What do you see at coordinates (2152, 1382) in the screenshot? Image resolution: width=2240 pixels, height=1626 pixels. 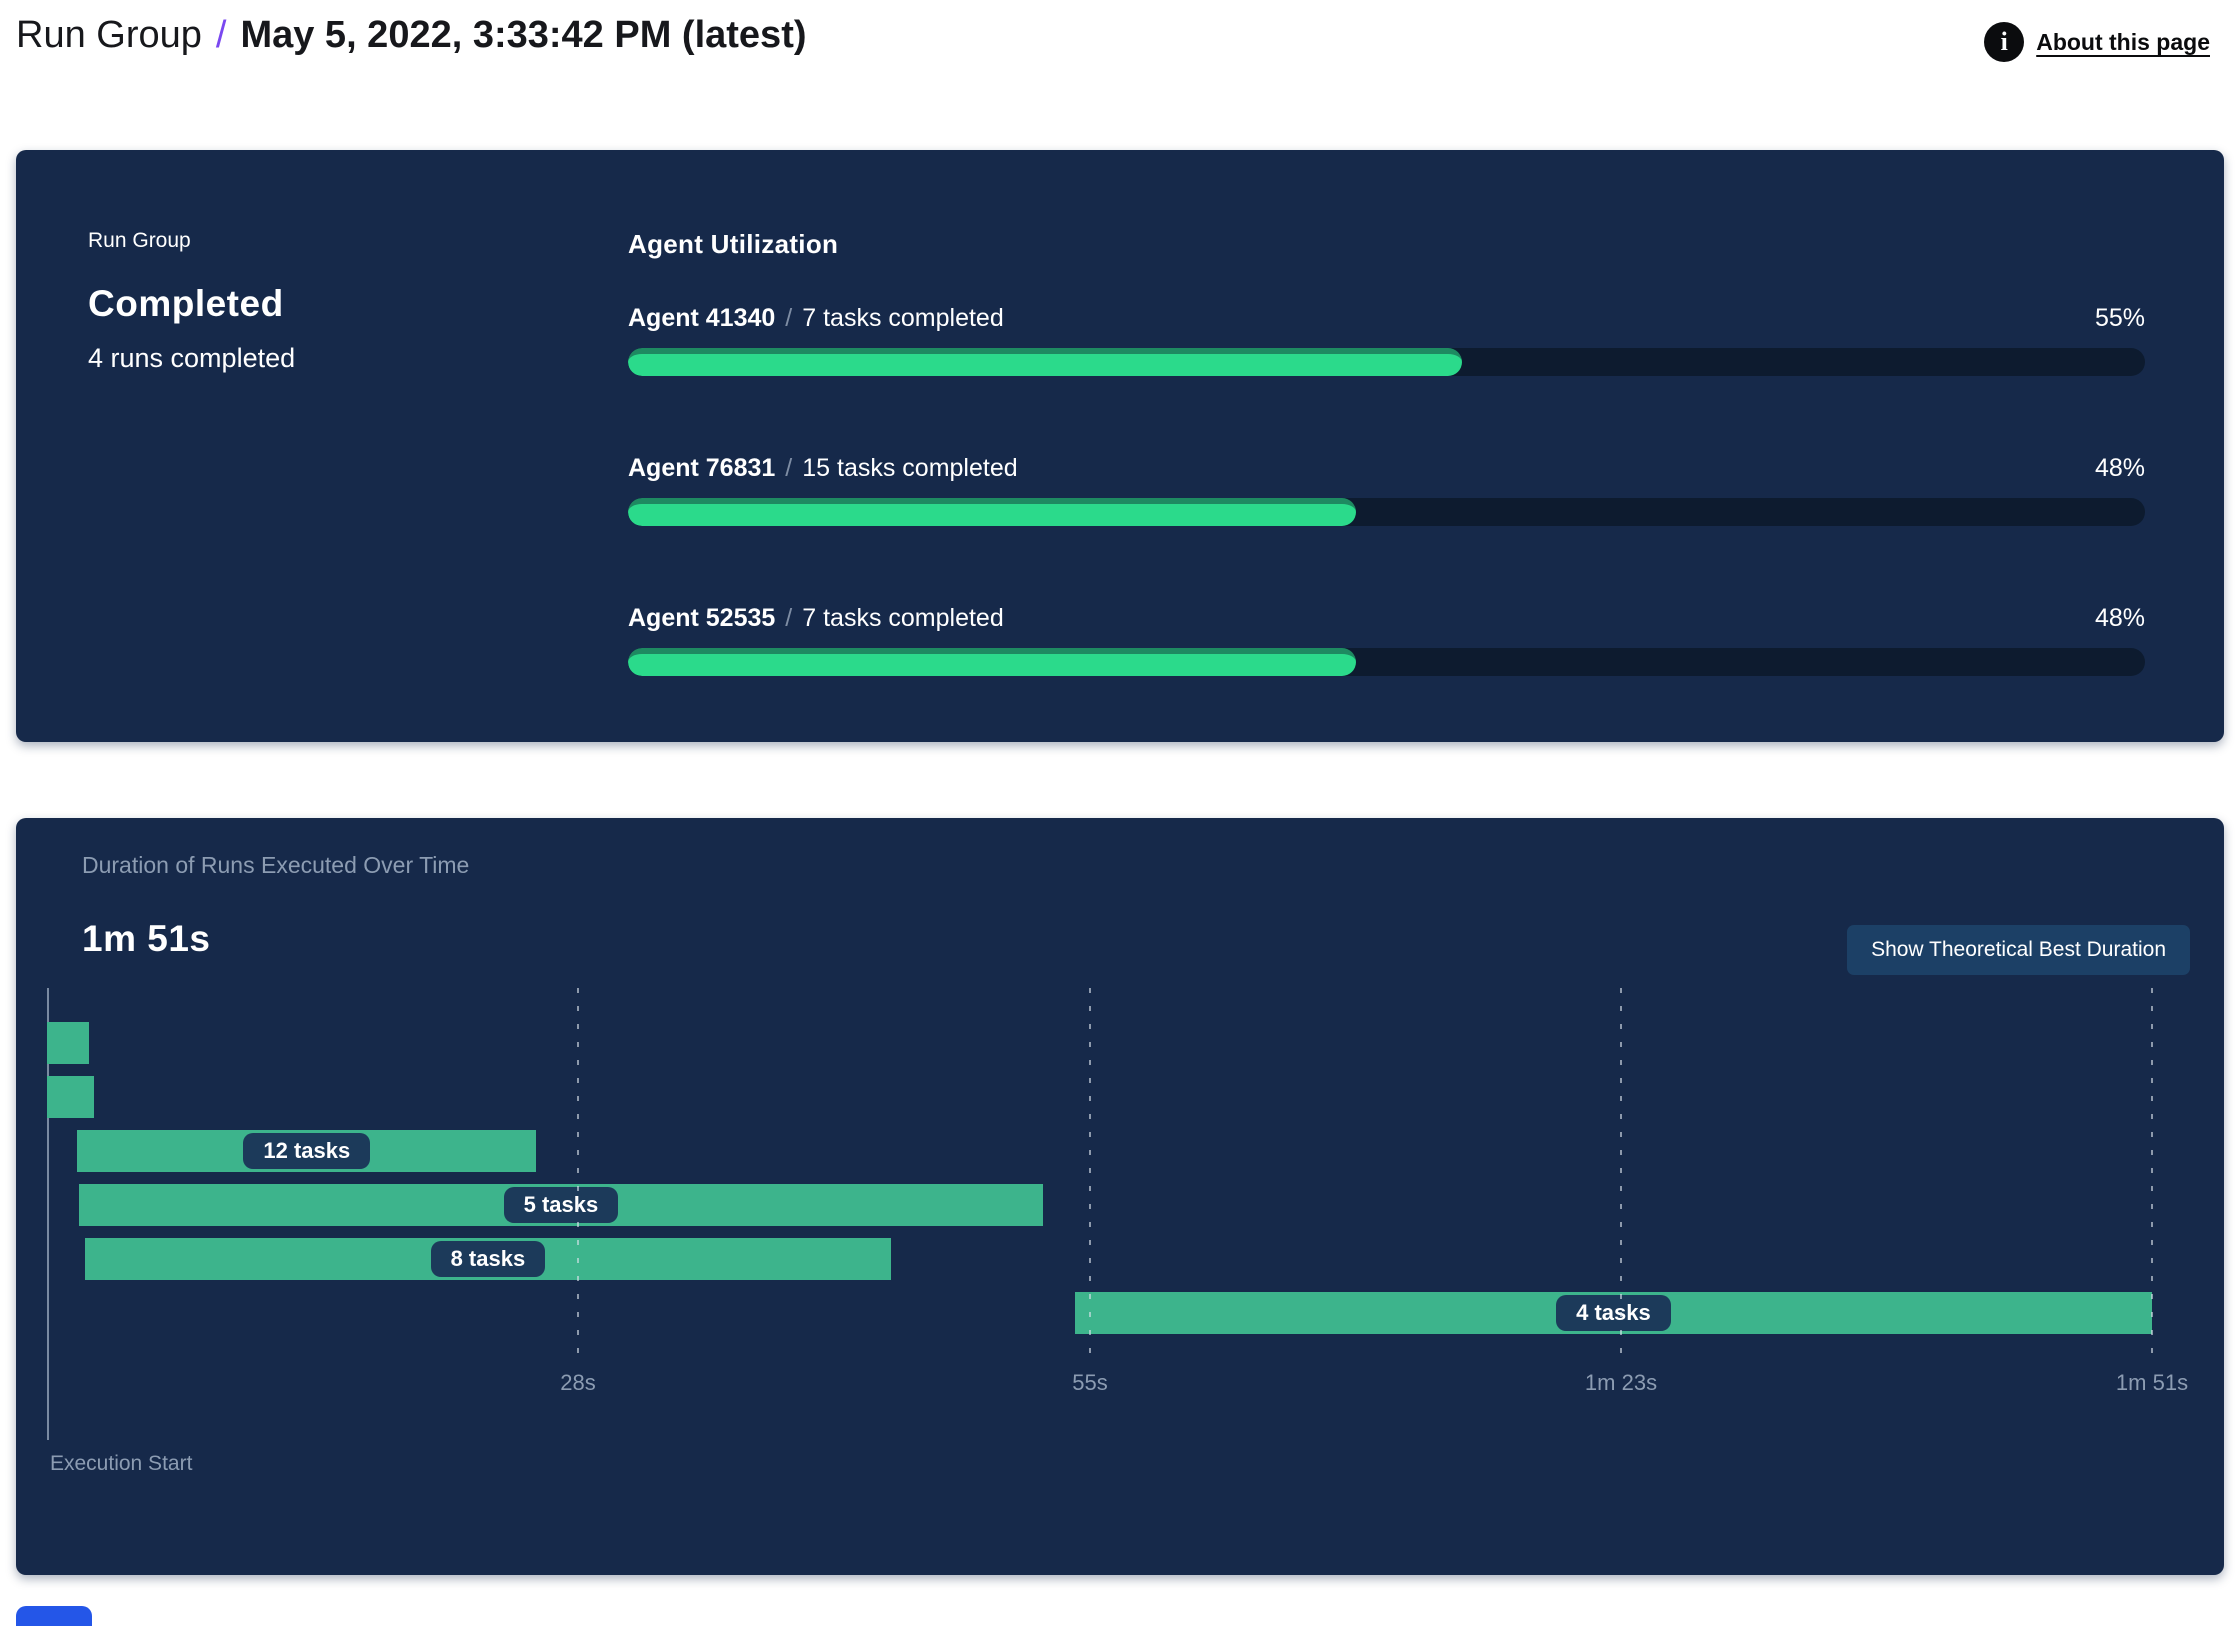 I see `x-axis-tick-label: 1m 51s` at bounding box center [2152, 1382].